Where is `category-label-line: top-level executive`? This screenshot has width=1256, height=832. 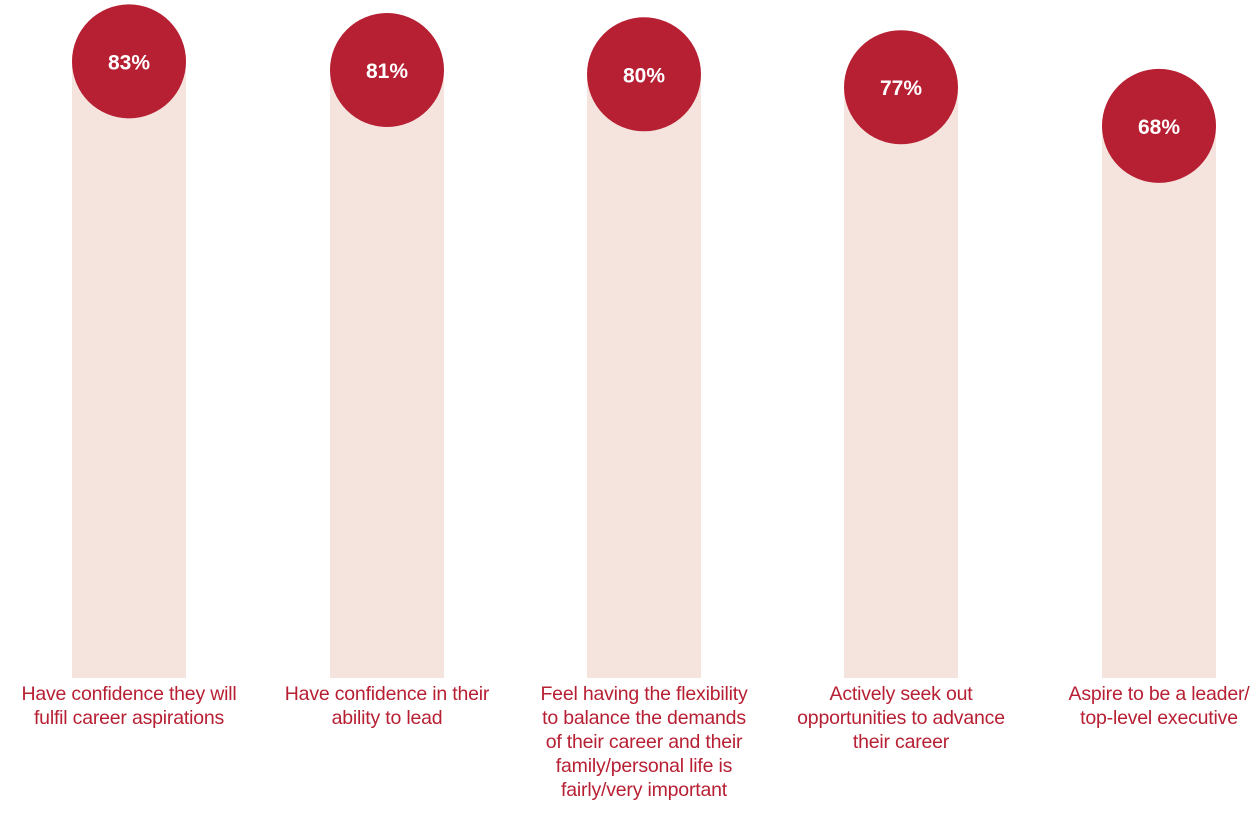 category-label-line: top-level executive is located at coordinates (1159, 718).